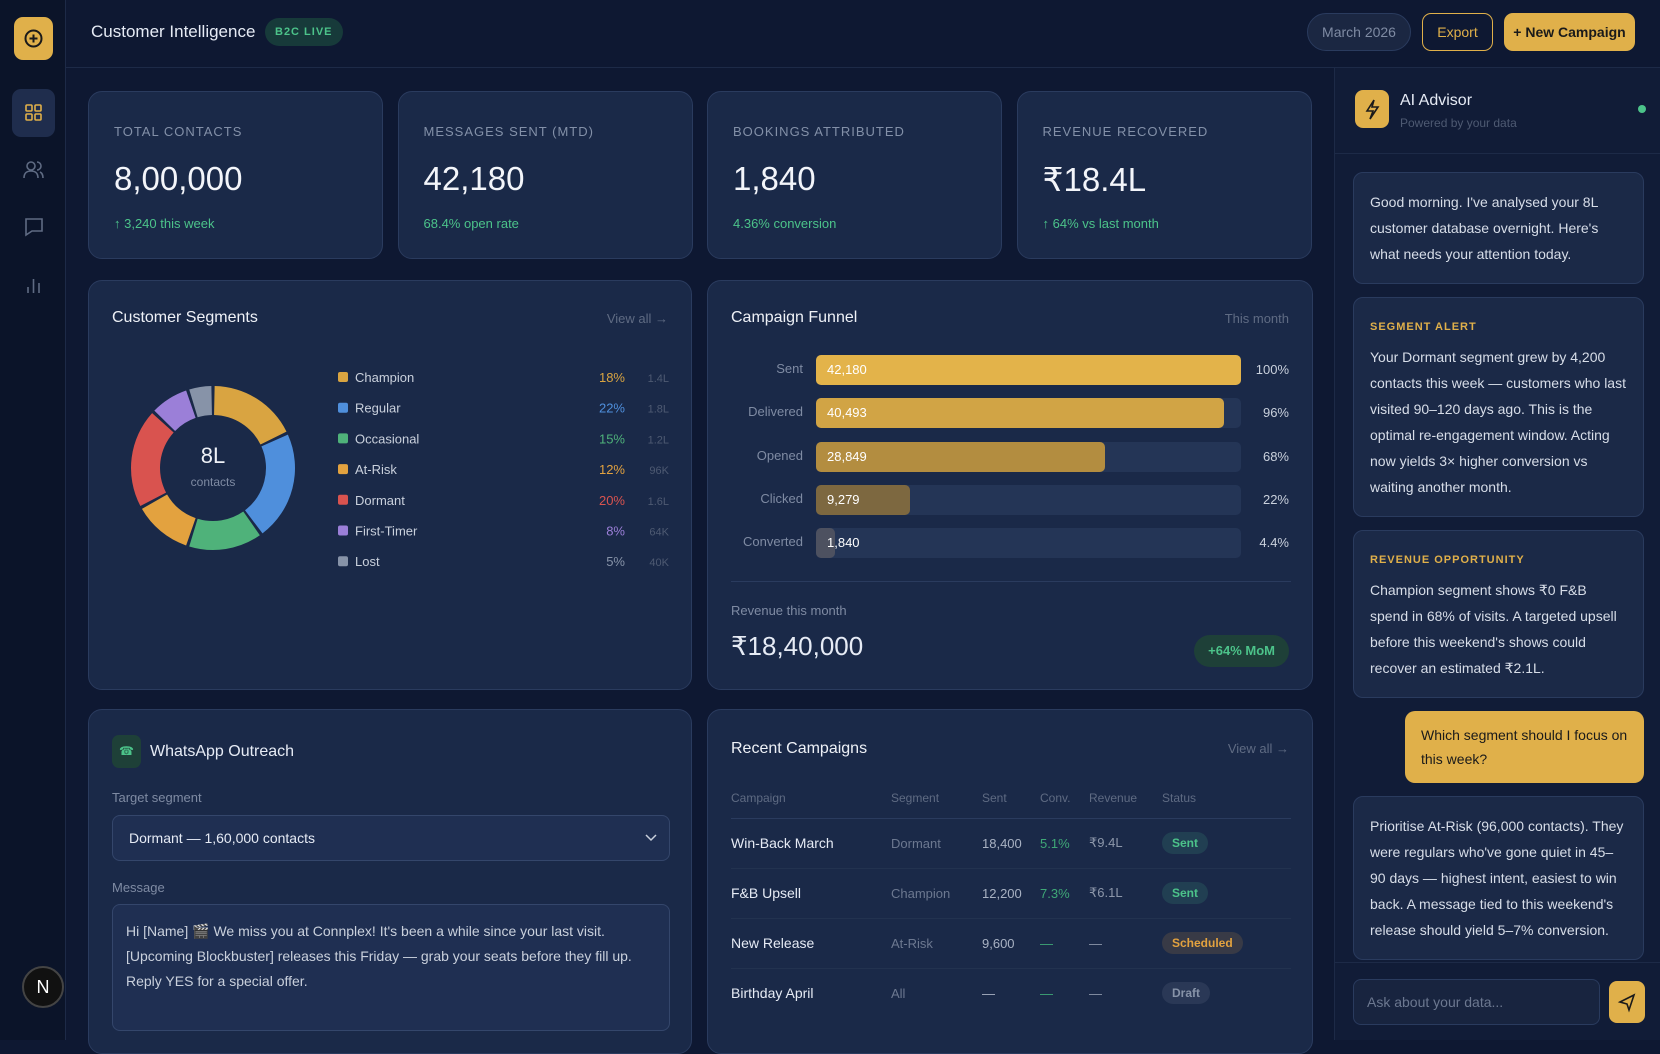 This screenshot has width=1660, height=1054. What do you see at coordinates (898, 993) in the screenshot?
I see `cell: All` at bounding box center [898, 993].